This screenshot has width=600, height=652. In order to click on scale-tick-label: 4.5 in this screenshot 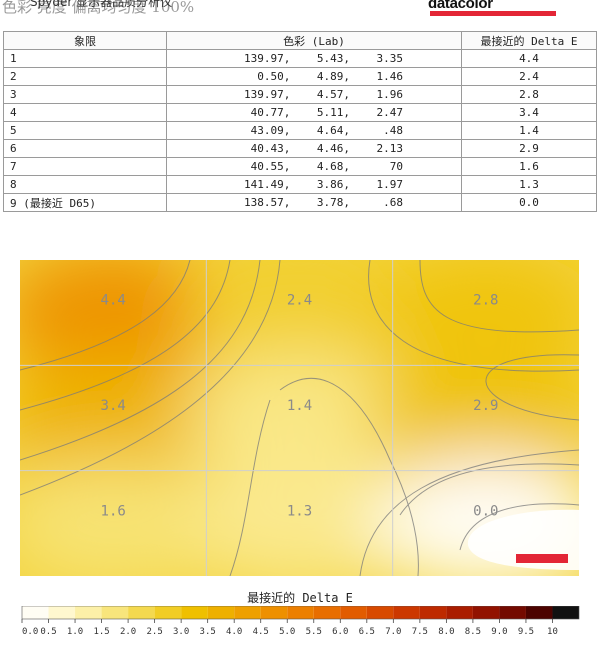, I will do `click(261, 632)`.